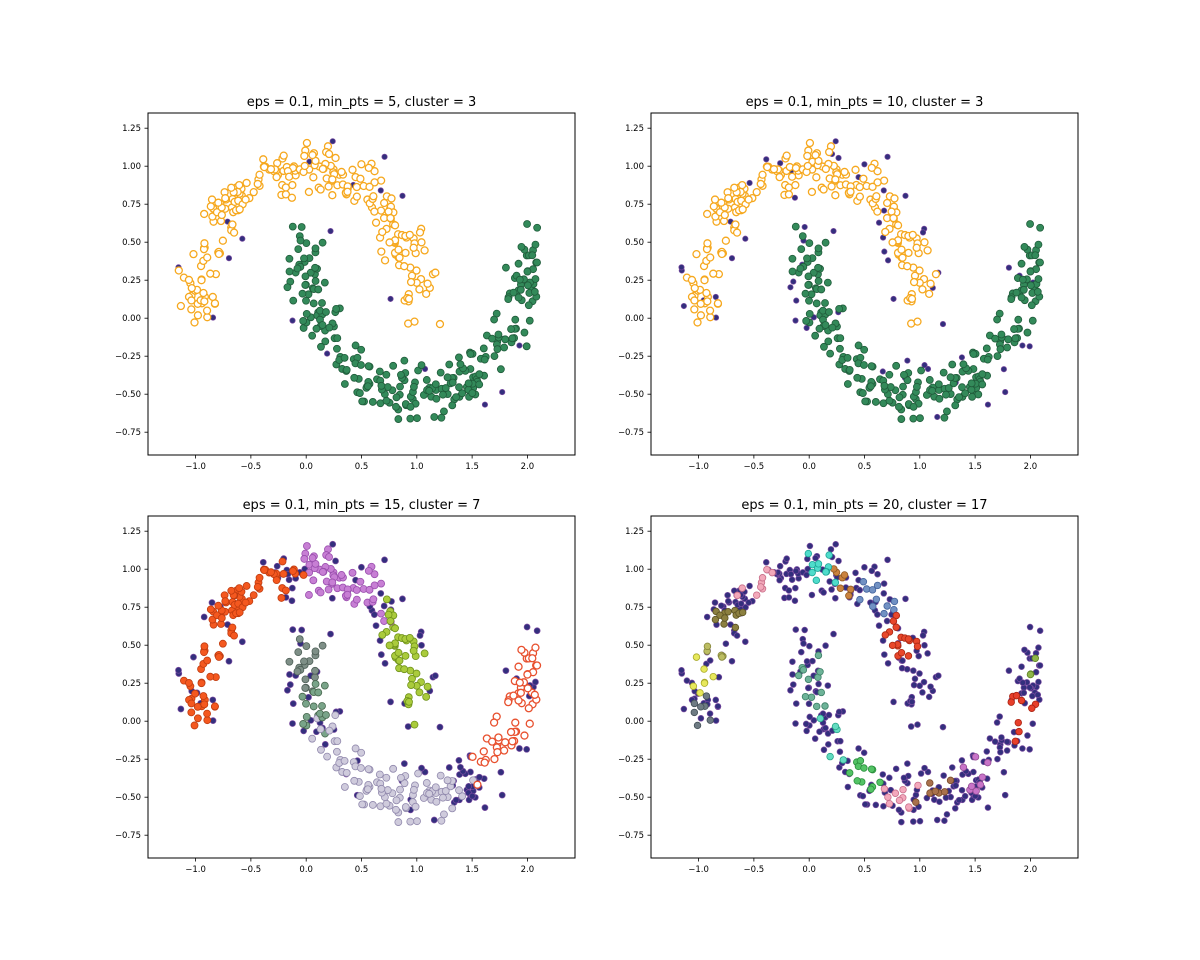 The image size is (1200, 960). Describe the element at coordinates (362, 505) in the screenshot. I see `subplot-title: eps = 0.1, min_pts = 15, cluster = 7` at that location.